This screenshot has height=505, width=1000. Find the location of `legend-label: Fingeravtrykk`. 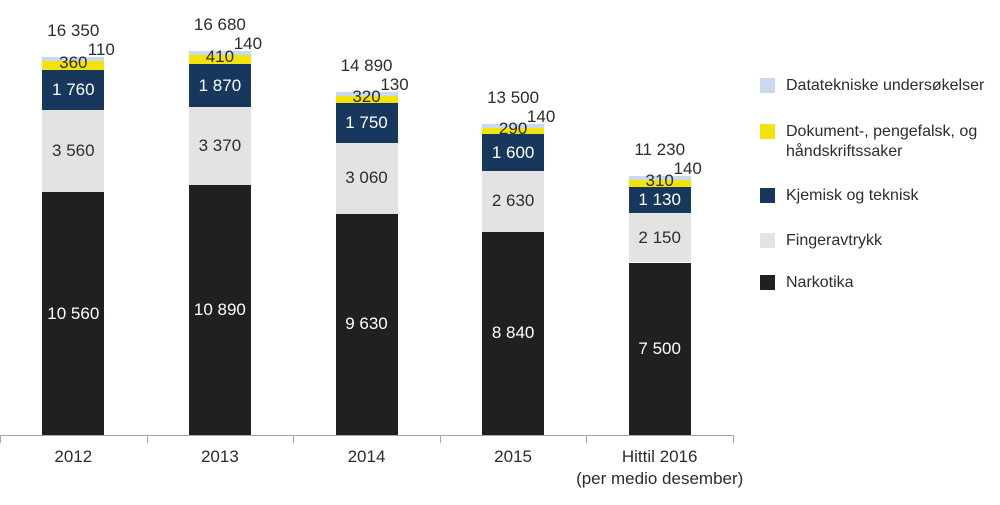

legend-label: Fingeravtrykk is located at coordinates (834, 240).